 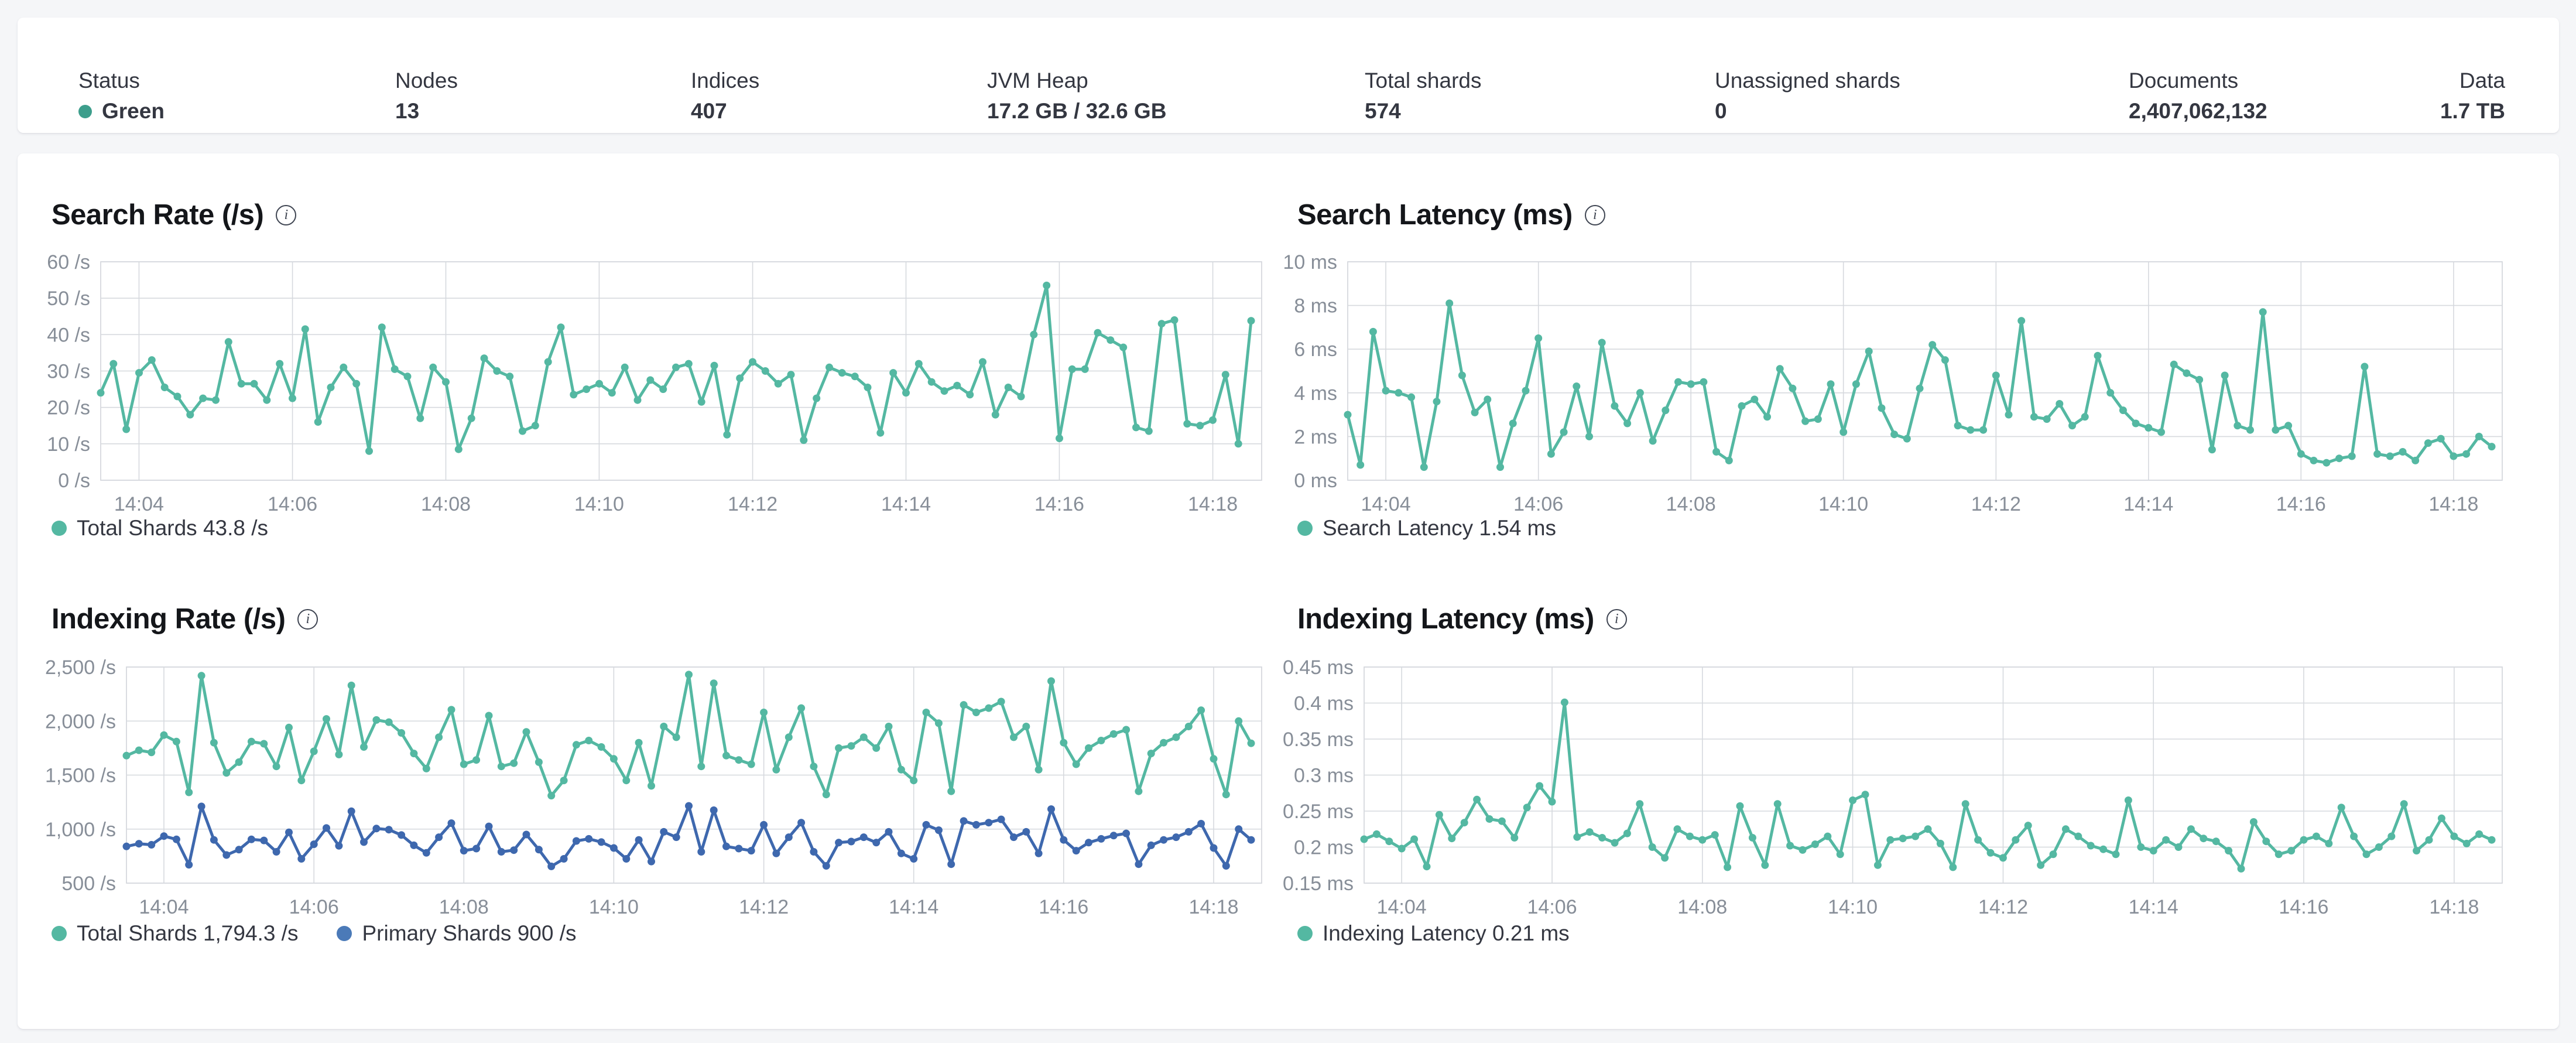 I want to click on svg-text: 0 /s, so click(x=74, y=481).